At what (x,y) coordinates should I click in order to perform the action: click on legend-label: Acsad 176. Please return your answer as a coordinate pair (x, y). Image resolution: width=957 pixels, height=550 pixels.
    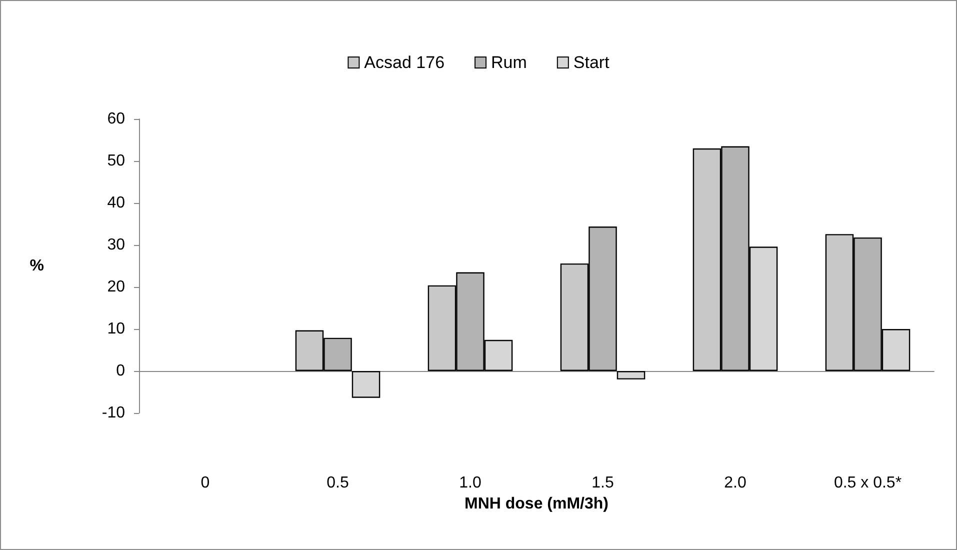
    Looking at the image, I should click on (404, 62).